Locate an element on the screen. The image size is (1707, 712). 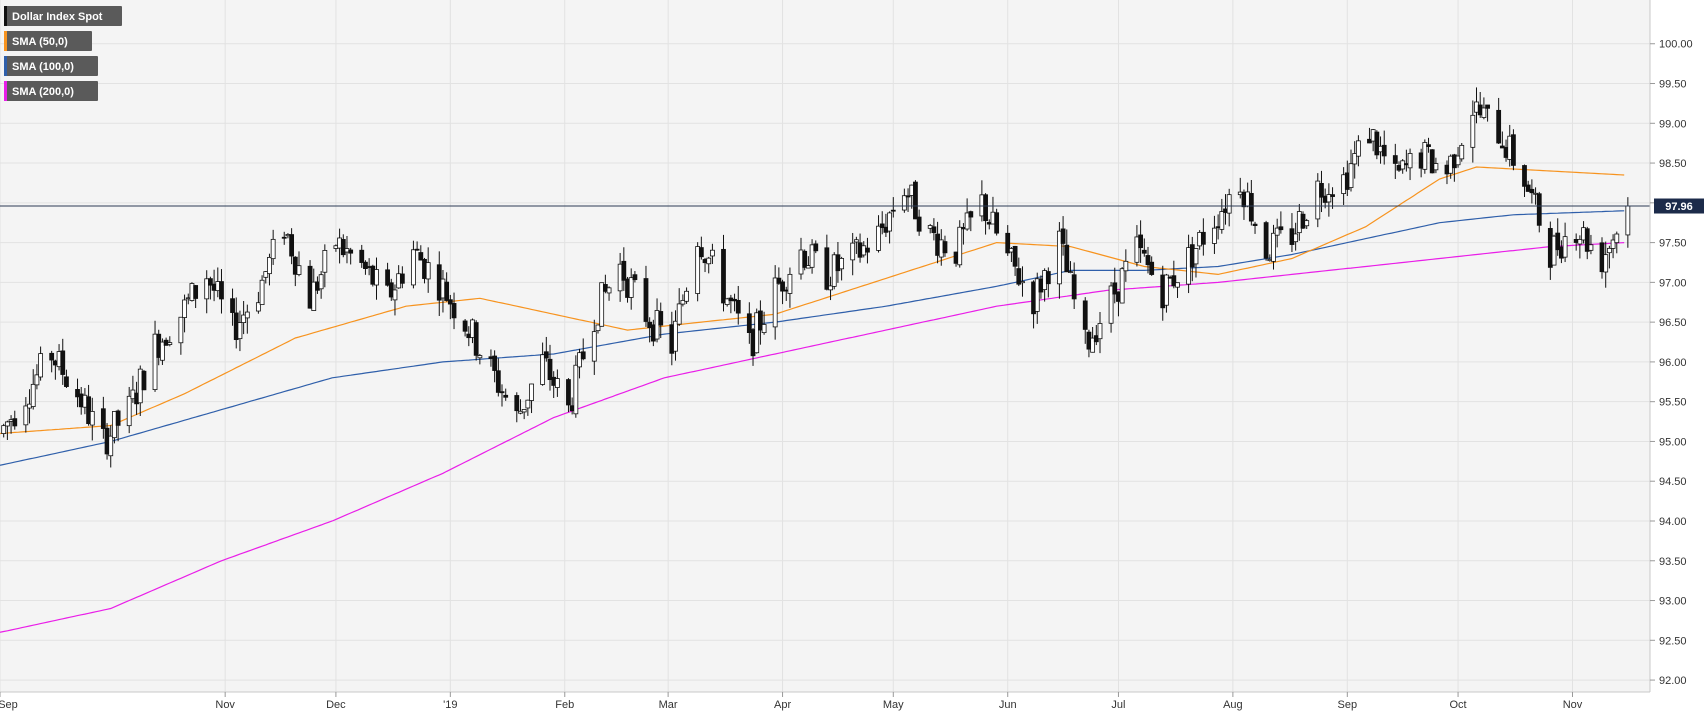
x-tick-label: Jun is located at coordinates (1008, 705).